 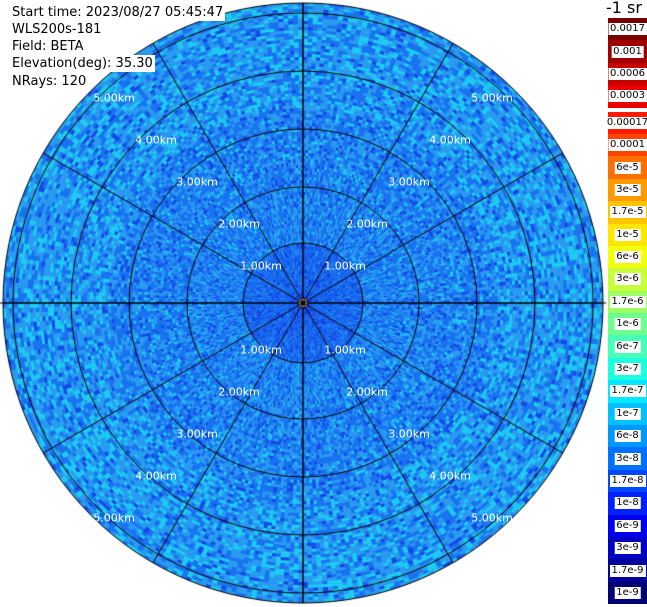 I want to click on field-label: Field: BETA, so click(x=48, y=46).